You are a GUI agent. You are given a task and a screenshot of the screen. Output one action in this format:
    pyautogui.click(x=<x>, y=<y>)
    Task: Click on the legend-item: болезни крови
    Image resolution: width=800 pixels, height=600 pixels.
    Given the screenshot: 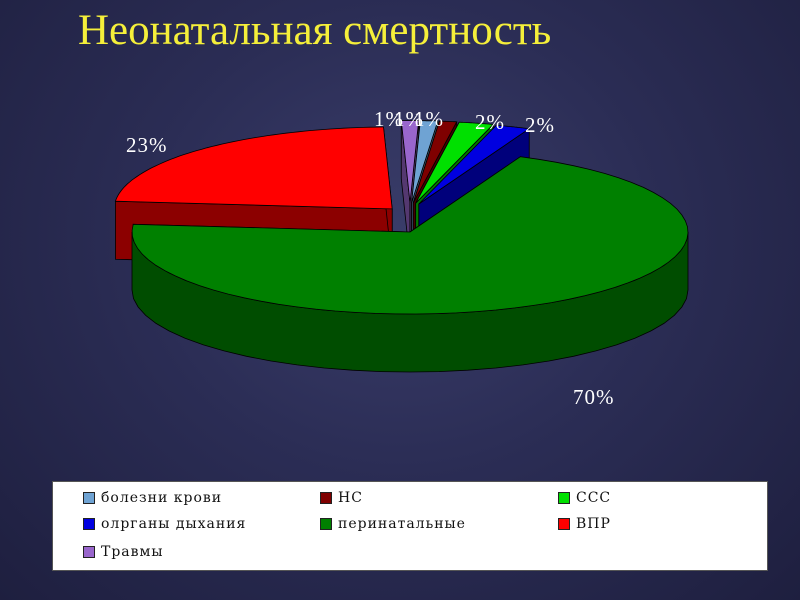 What is the action you would take?
    pyautogui.click(x=152, y=498)
    